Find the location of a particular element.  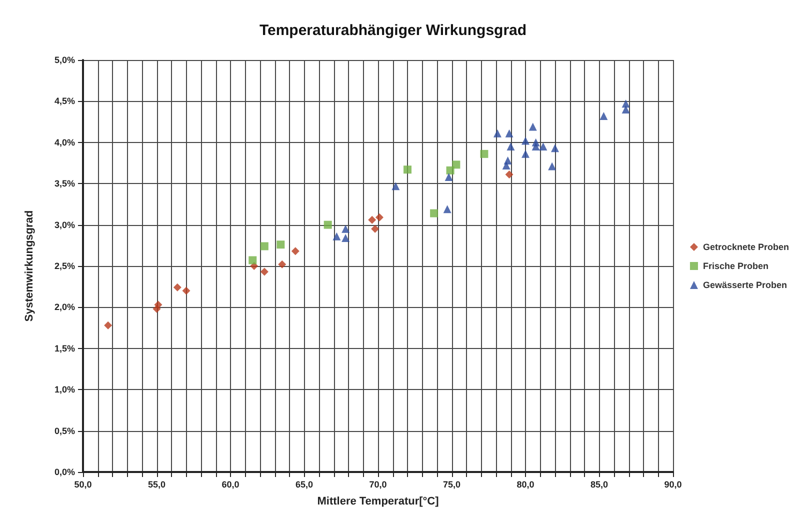

y-tick-label: 1,5% is located at coordinates (64, 348).